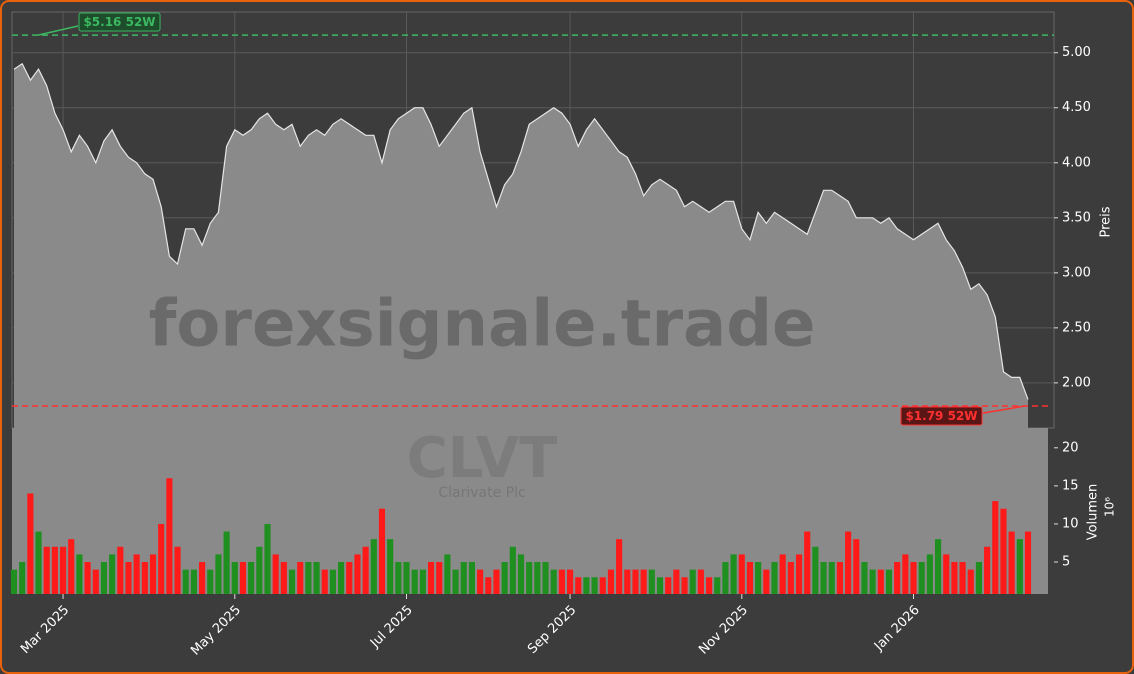 Image resolution: width=1134 pixels, height=674 pixels. I want to click on y-tick-label: 3.50, so click(1076, 217).